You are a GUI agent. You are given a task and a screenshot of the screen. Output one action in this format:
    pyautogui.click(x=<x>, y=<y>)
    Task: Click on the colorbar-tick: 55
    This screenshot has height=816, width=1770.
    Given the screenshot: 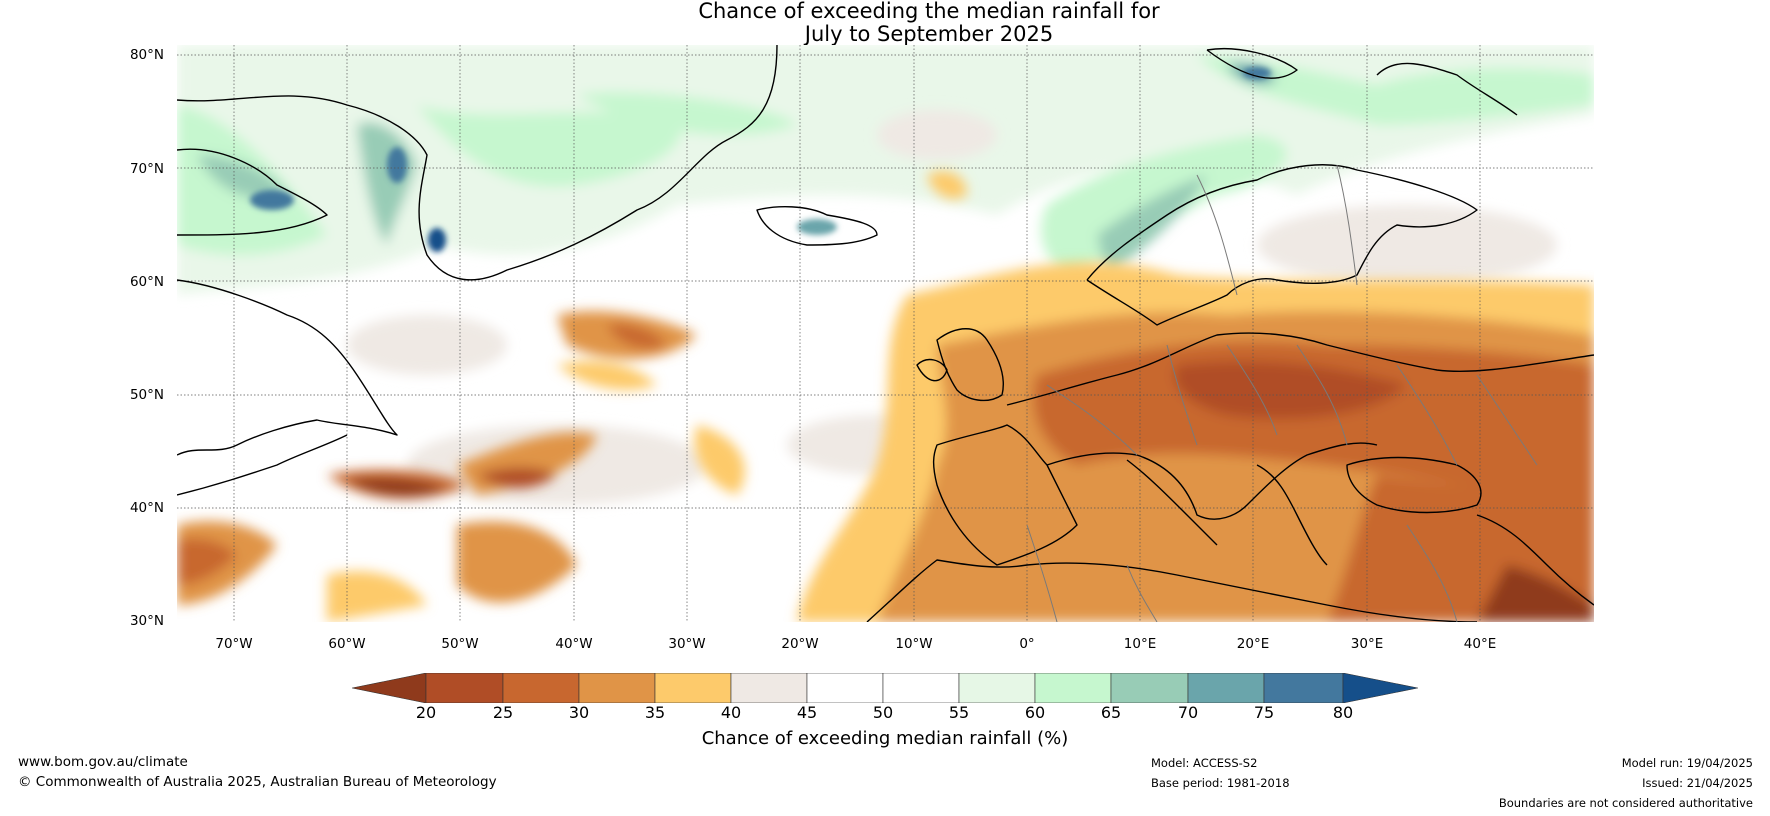 What is the action you would take?
    pyautogui.click(x=959, y=712)
    